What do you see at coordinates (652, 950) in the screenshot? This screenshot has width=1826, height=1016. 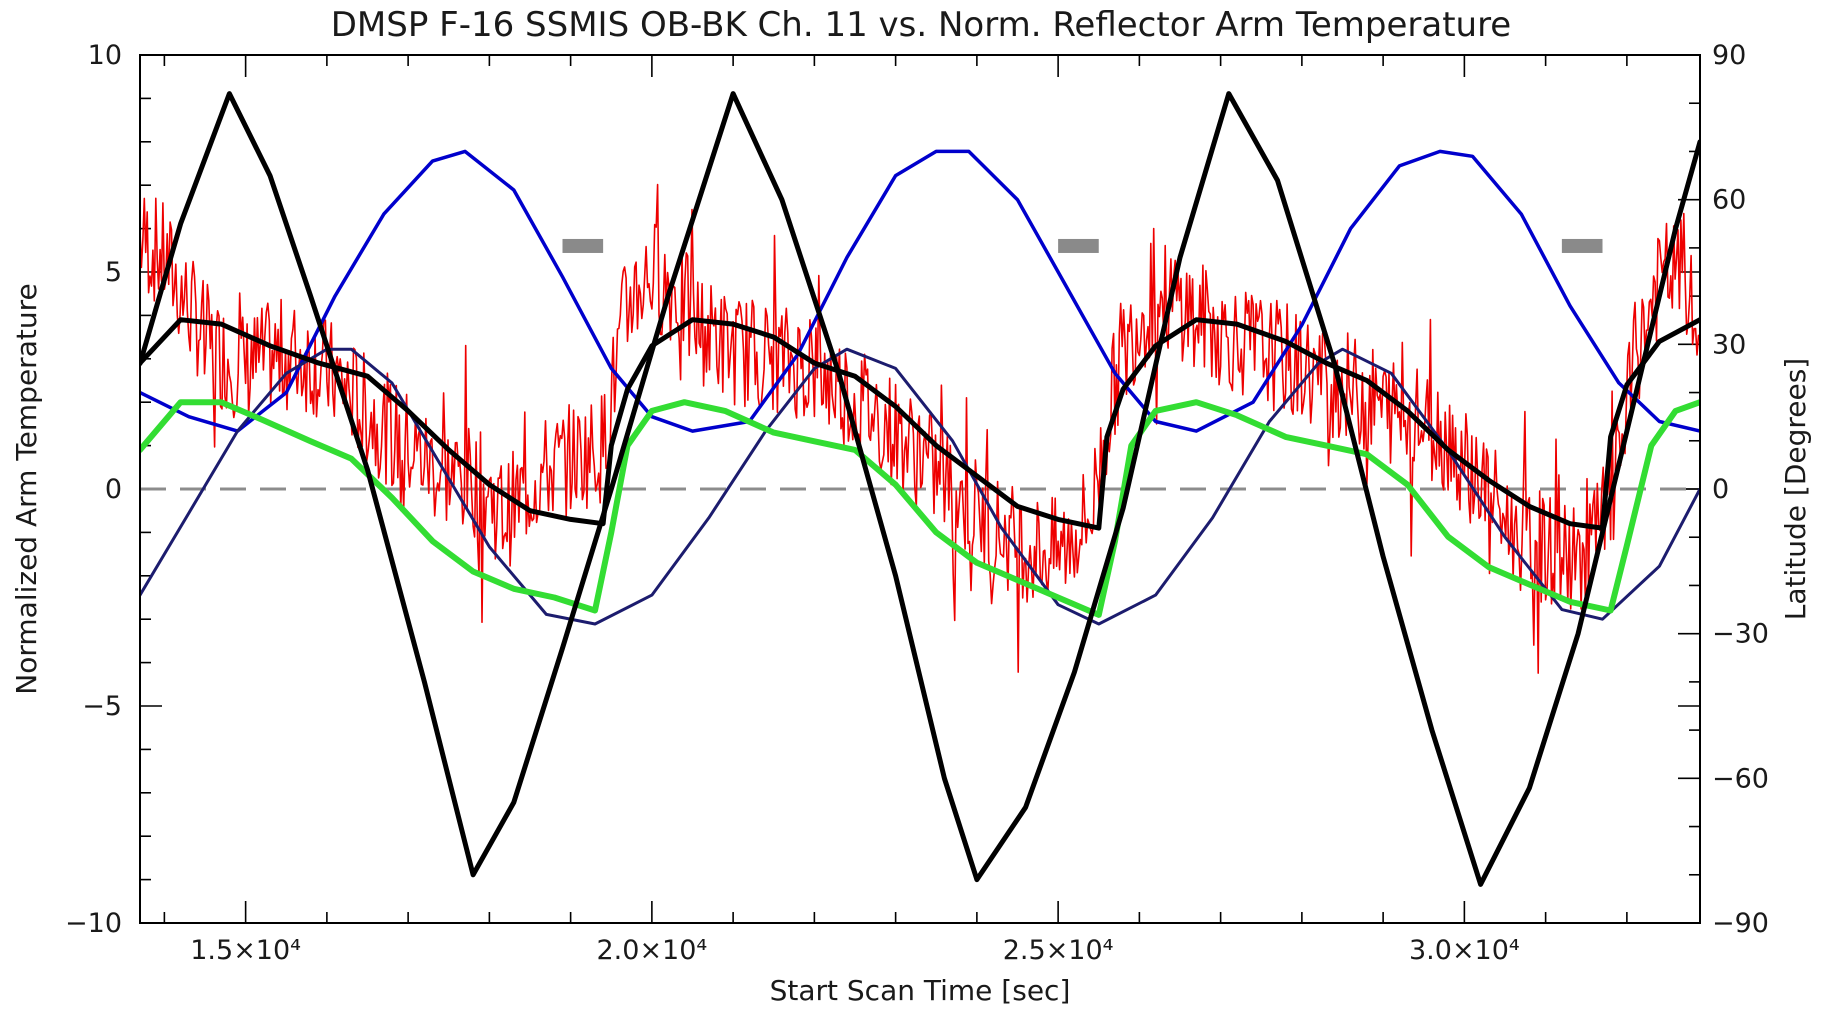 I see `x-tick-label: 2.0×10⁴` at bounding box center [652, 950].